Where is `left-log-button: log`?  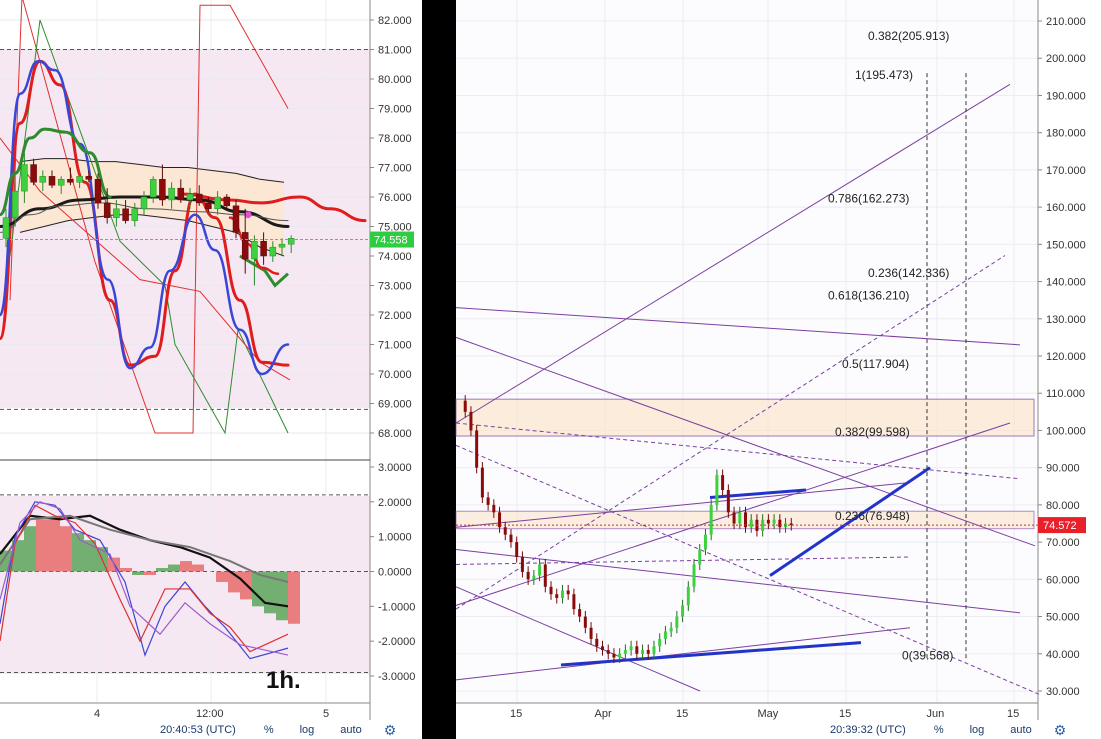
left-log-button: log is located at coordinates (307, 730).